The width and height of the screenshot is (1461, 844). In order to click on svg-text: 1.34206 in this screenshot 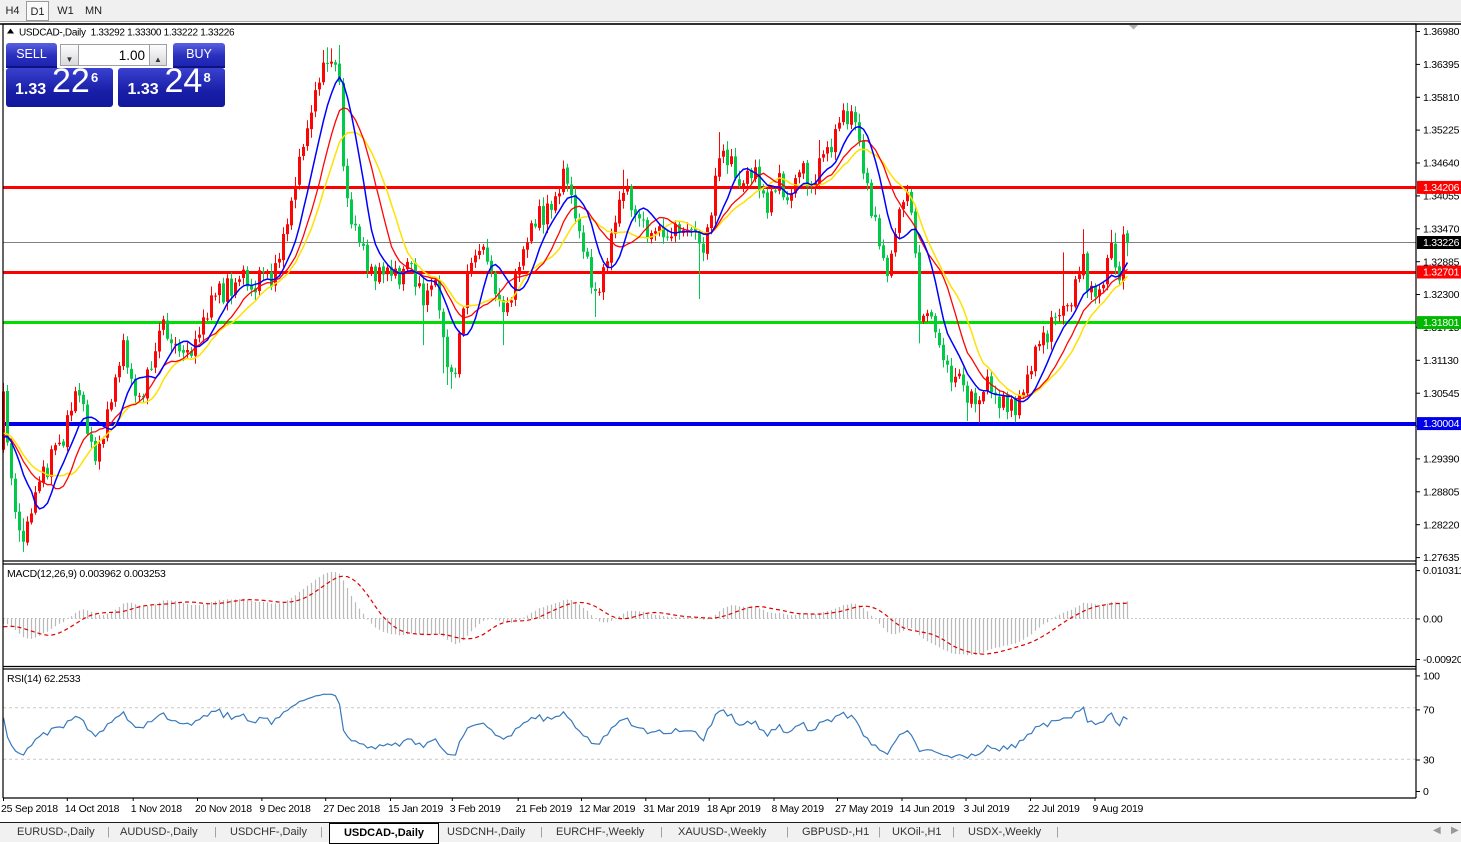, I will do `click(1441, 188)`.